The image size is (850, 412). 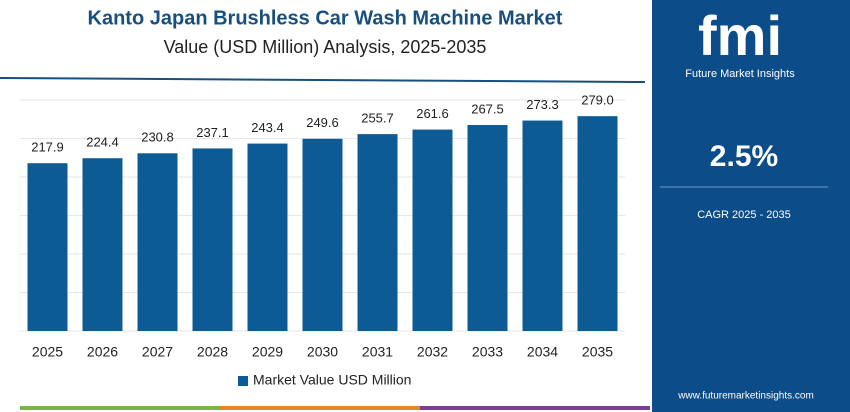 I want to click on value-label: 230.8, so click(x=157, y=137).